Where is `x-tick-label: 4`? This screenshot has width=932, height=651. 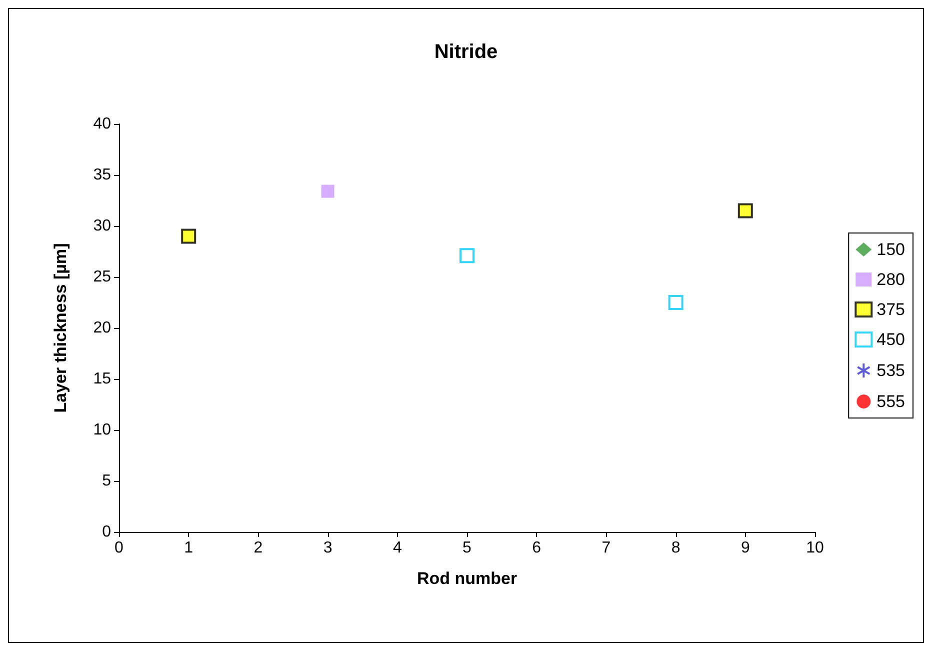 x-tick-label: 4 is located at coordinates (397, 548).